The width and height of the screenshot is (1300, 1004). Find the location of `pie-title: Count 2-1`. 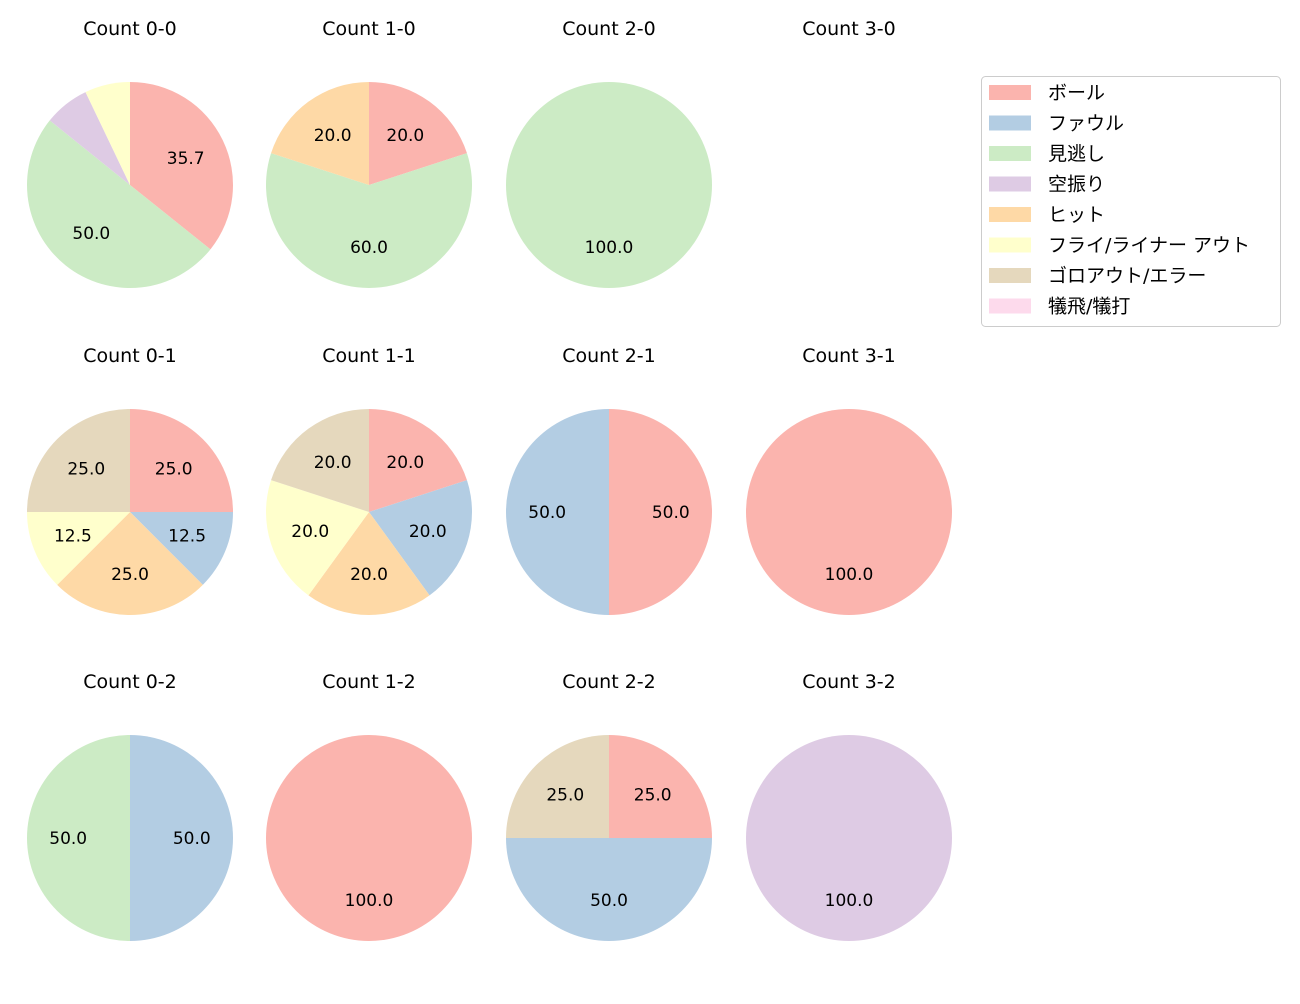

pie-title: Count 2-1 is located at coordinates (609, 356).